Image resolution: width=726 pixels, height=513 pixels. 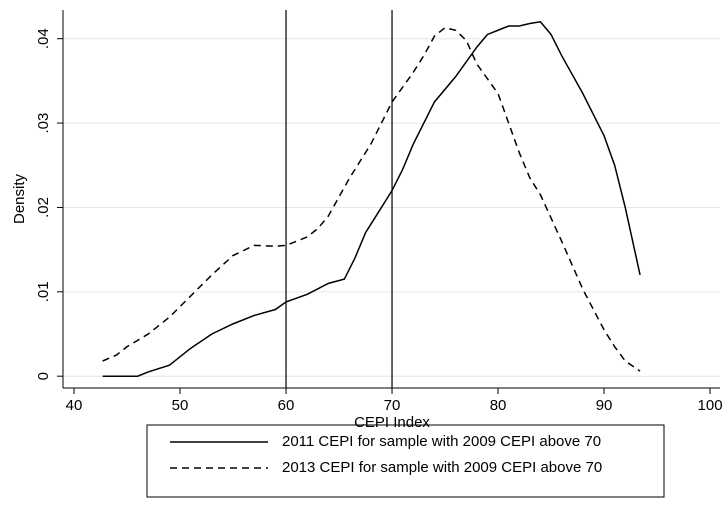 I want to click on x-tick-label: 80, so click(x=498, y=405).